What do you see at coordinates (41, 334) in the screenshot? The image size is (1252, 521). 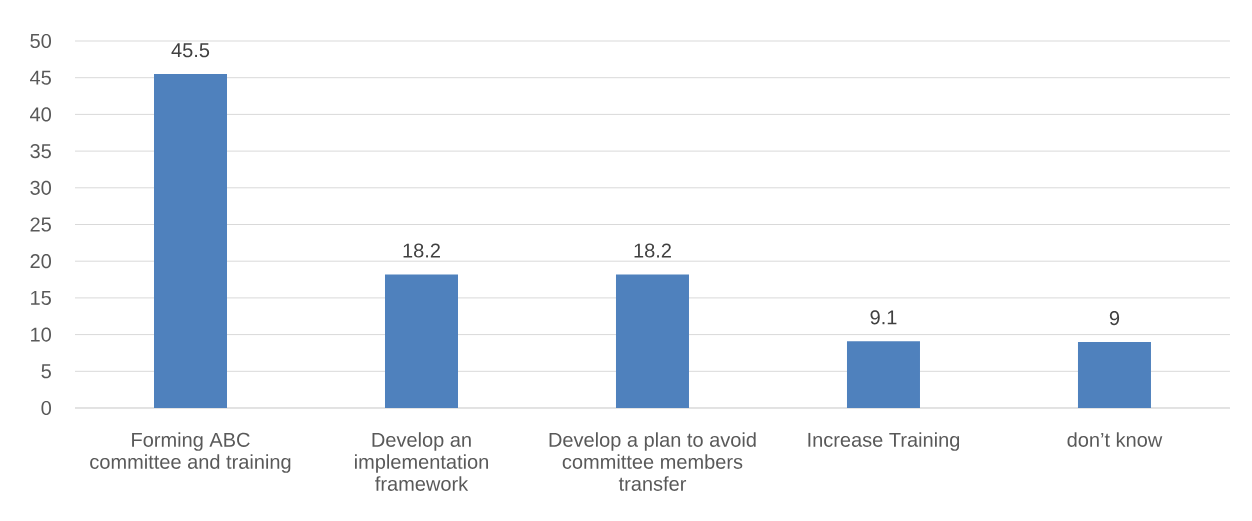 I see `y-tick-label: 10` at bounding box center [41, 334].